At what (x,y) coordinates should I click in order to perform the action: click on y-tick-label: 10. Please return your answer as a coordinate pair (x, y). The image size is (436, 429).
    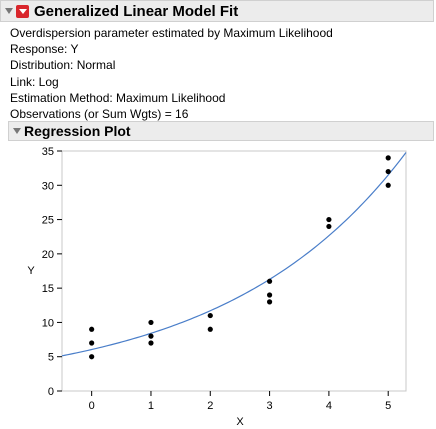
    Looking at the image, I should click on (48, 323).